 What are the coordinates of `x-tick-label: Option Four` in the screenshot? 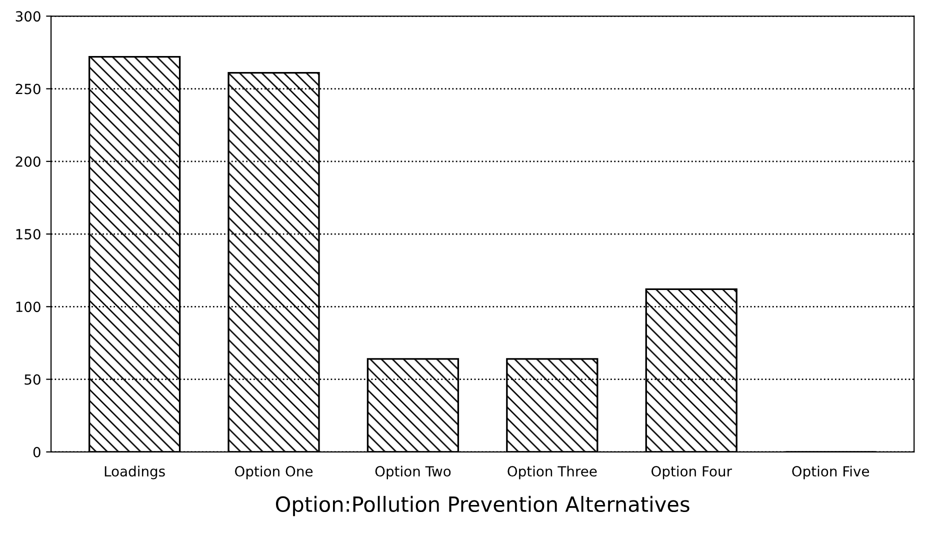 It's located at (692, 473).